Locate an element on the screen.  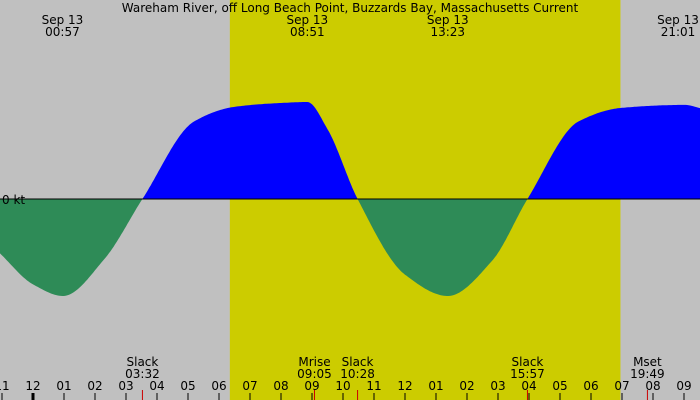
event-name-label: Mrise is located at coordinates (314, 362).